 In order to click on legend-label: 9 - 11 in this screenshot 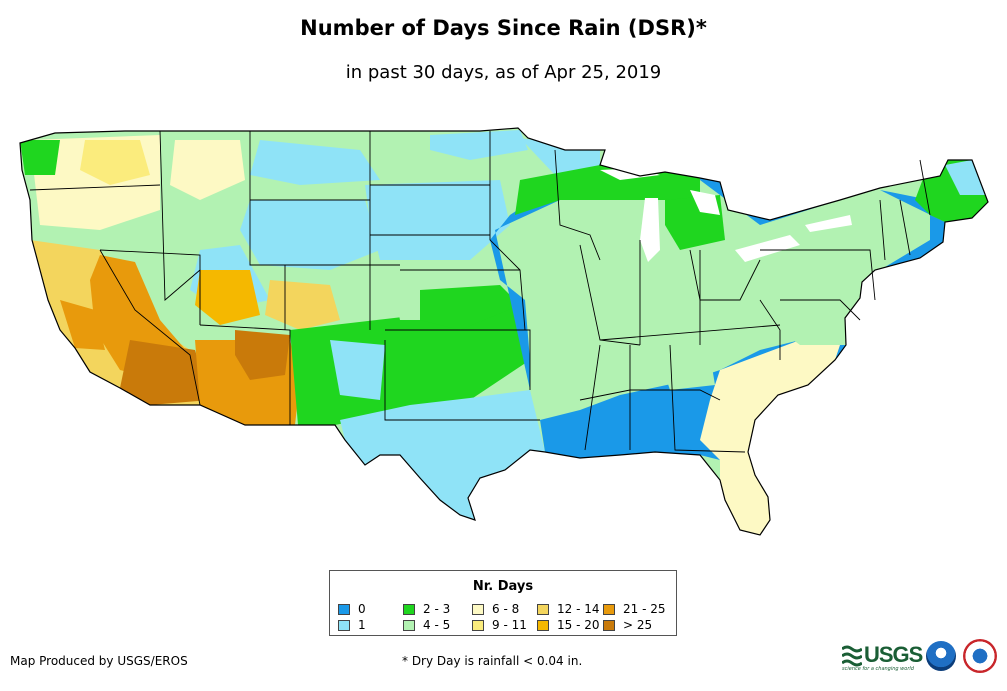, I will do `click(509, 625)`.